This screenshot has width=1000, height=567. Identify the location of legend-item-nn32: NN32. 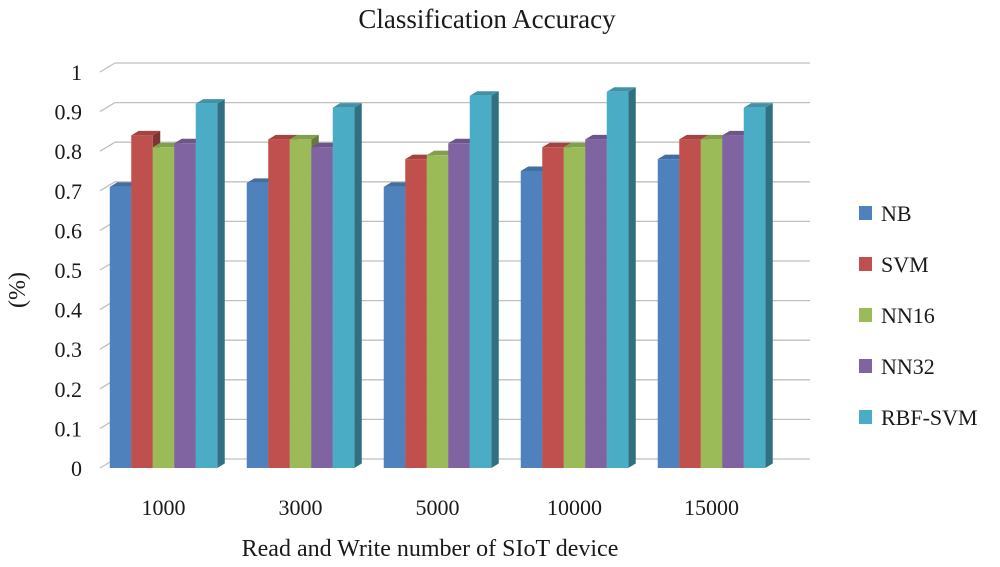
(897, 366).